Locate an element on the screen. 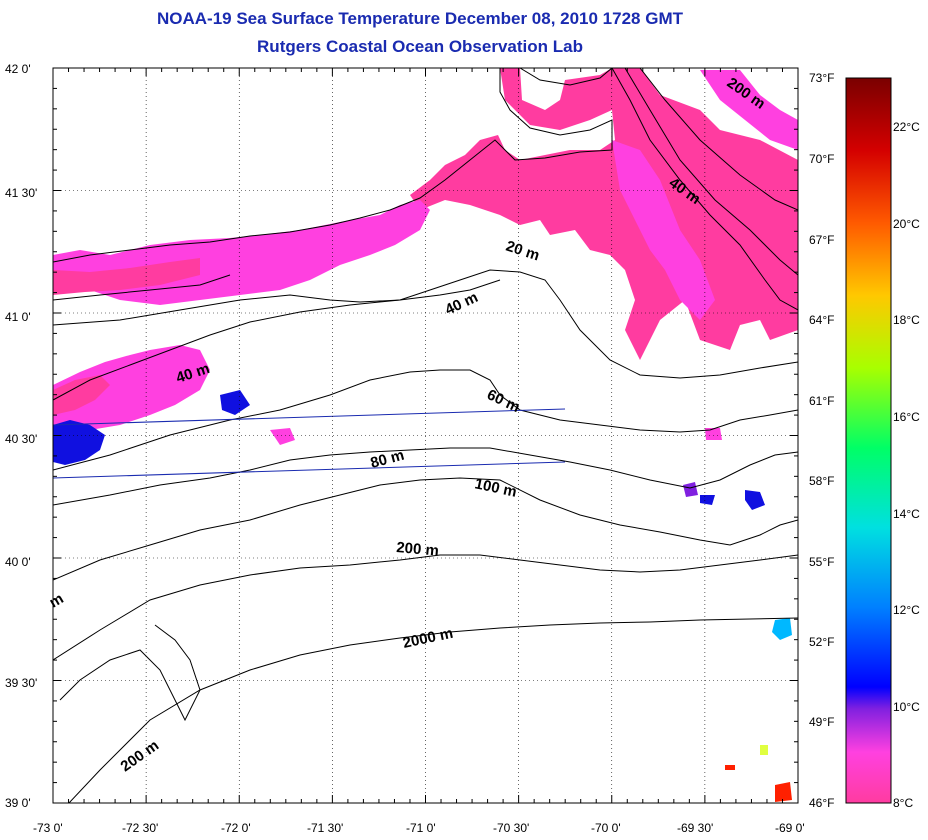  sst-patch-long-island-sound is located at coordinates (126, 276).